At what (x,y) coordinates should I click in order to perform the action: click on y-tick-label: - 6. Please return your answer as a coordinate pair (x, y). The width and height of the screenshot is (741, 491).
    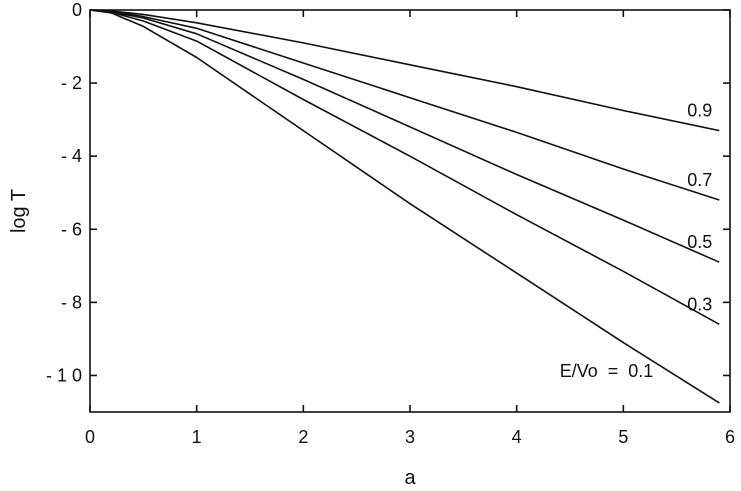
    Looking at the image, I should click on (71, 229).